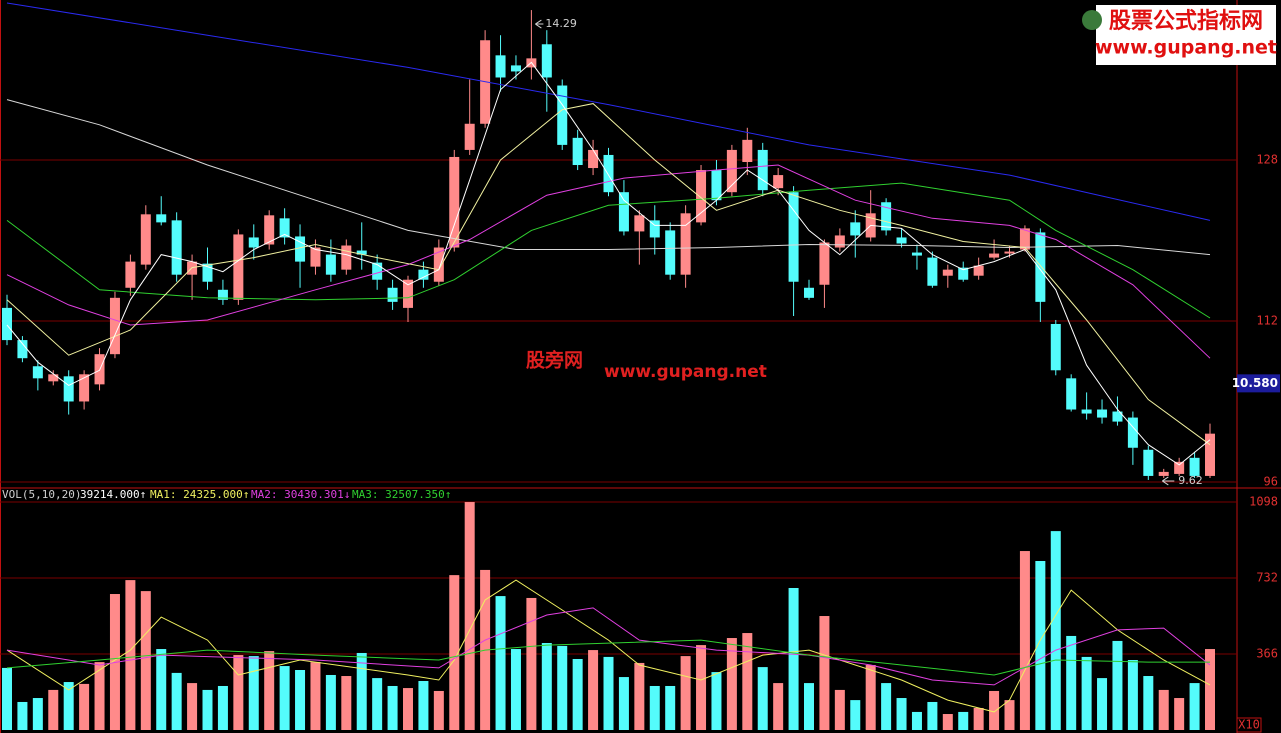 This screenshot has width=1281, height=733. I want to click on logo-icon, so click(1092, 20).